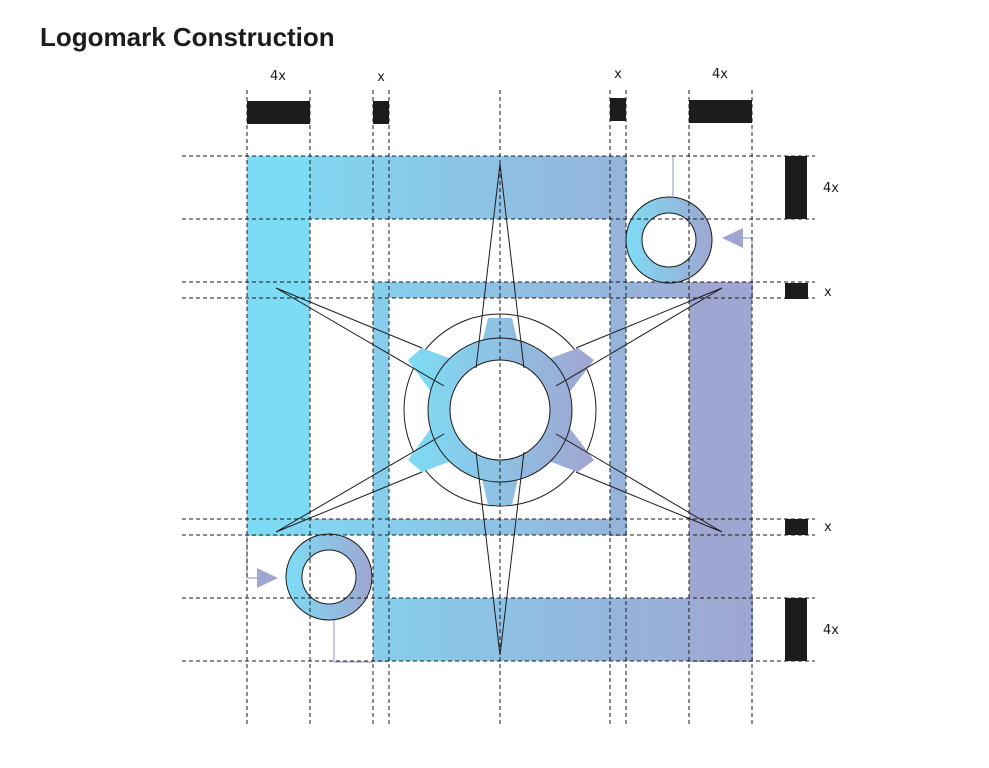 This screenshot has width=989, height=768. I want to click on label-top-x-right: x, so click(618, 74).